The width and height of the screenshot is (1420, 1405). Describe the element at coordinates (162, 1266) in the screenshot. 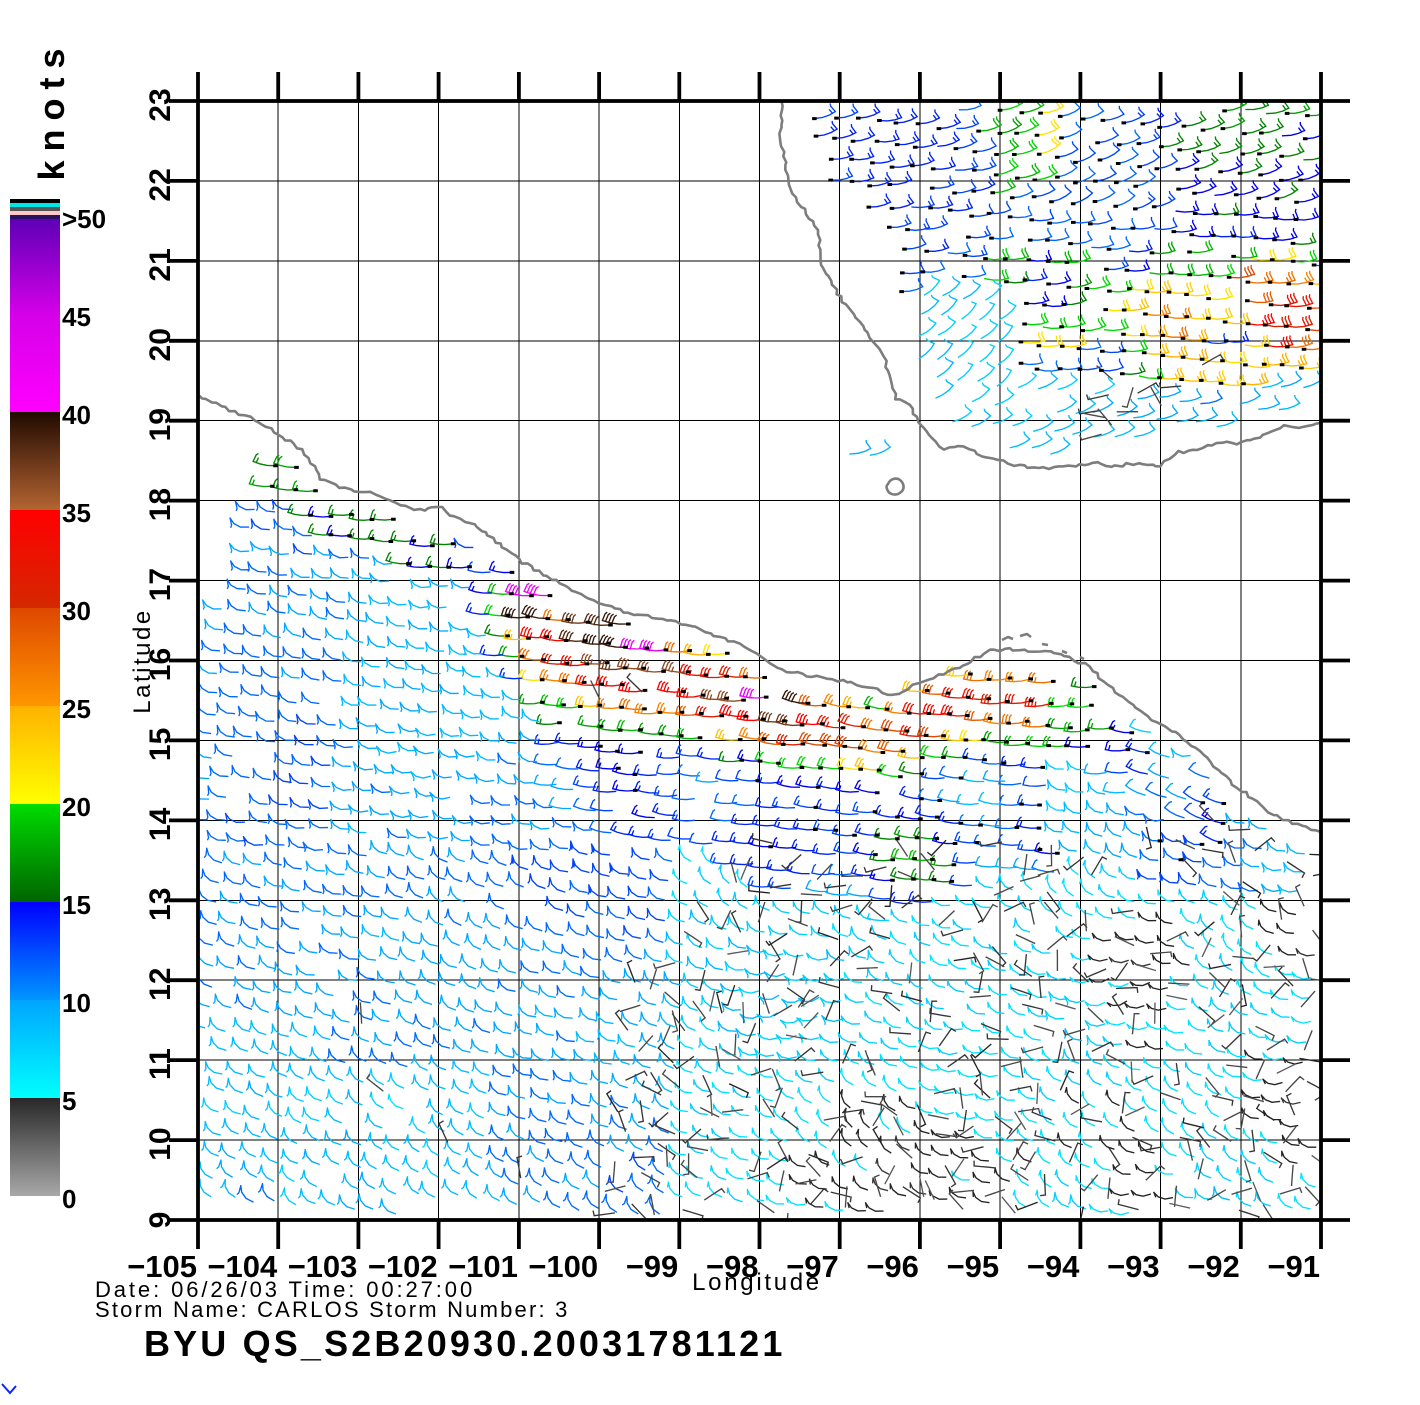

I see `svg-text: −105` at that location.